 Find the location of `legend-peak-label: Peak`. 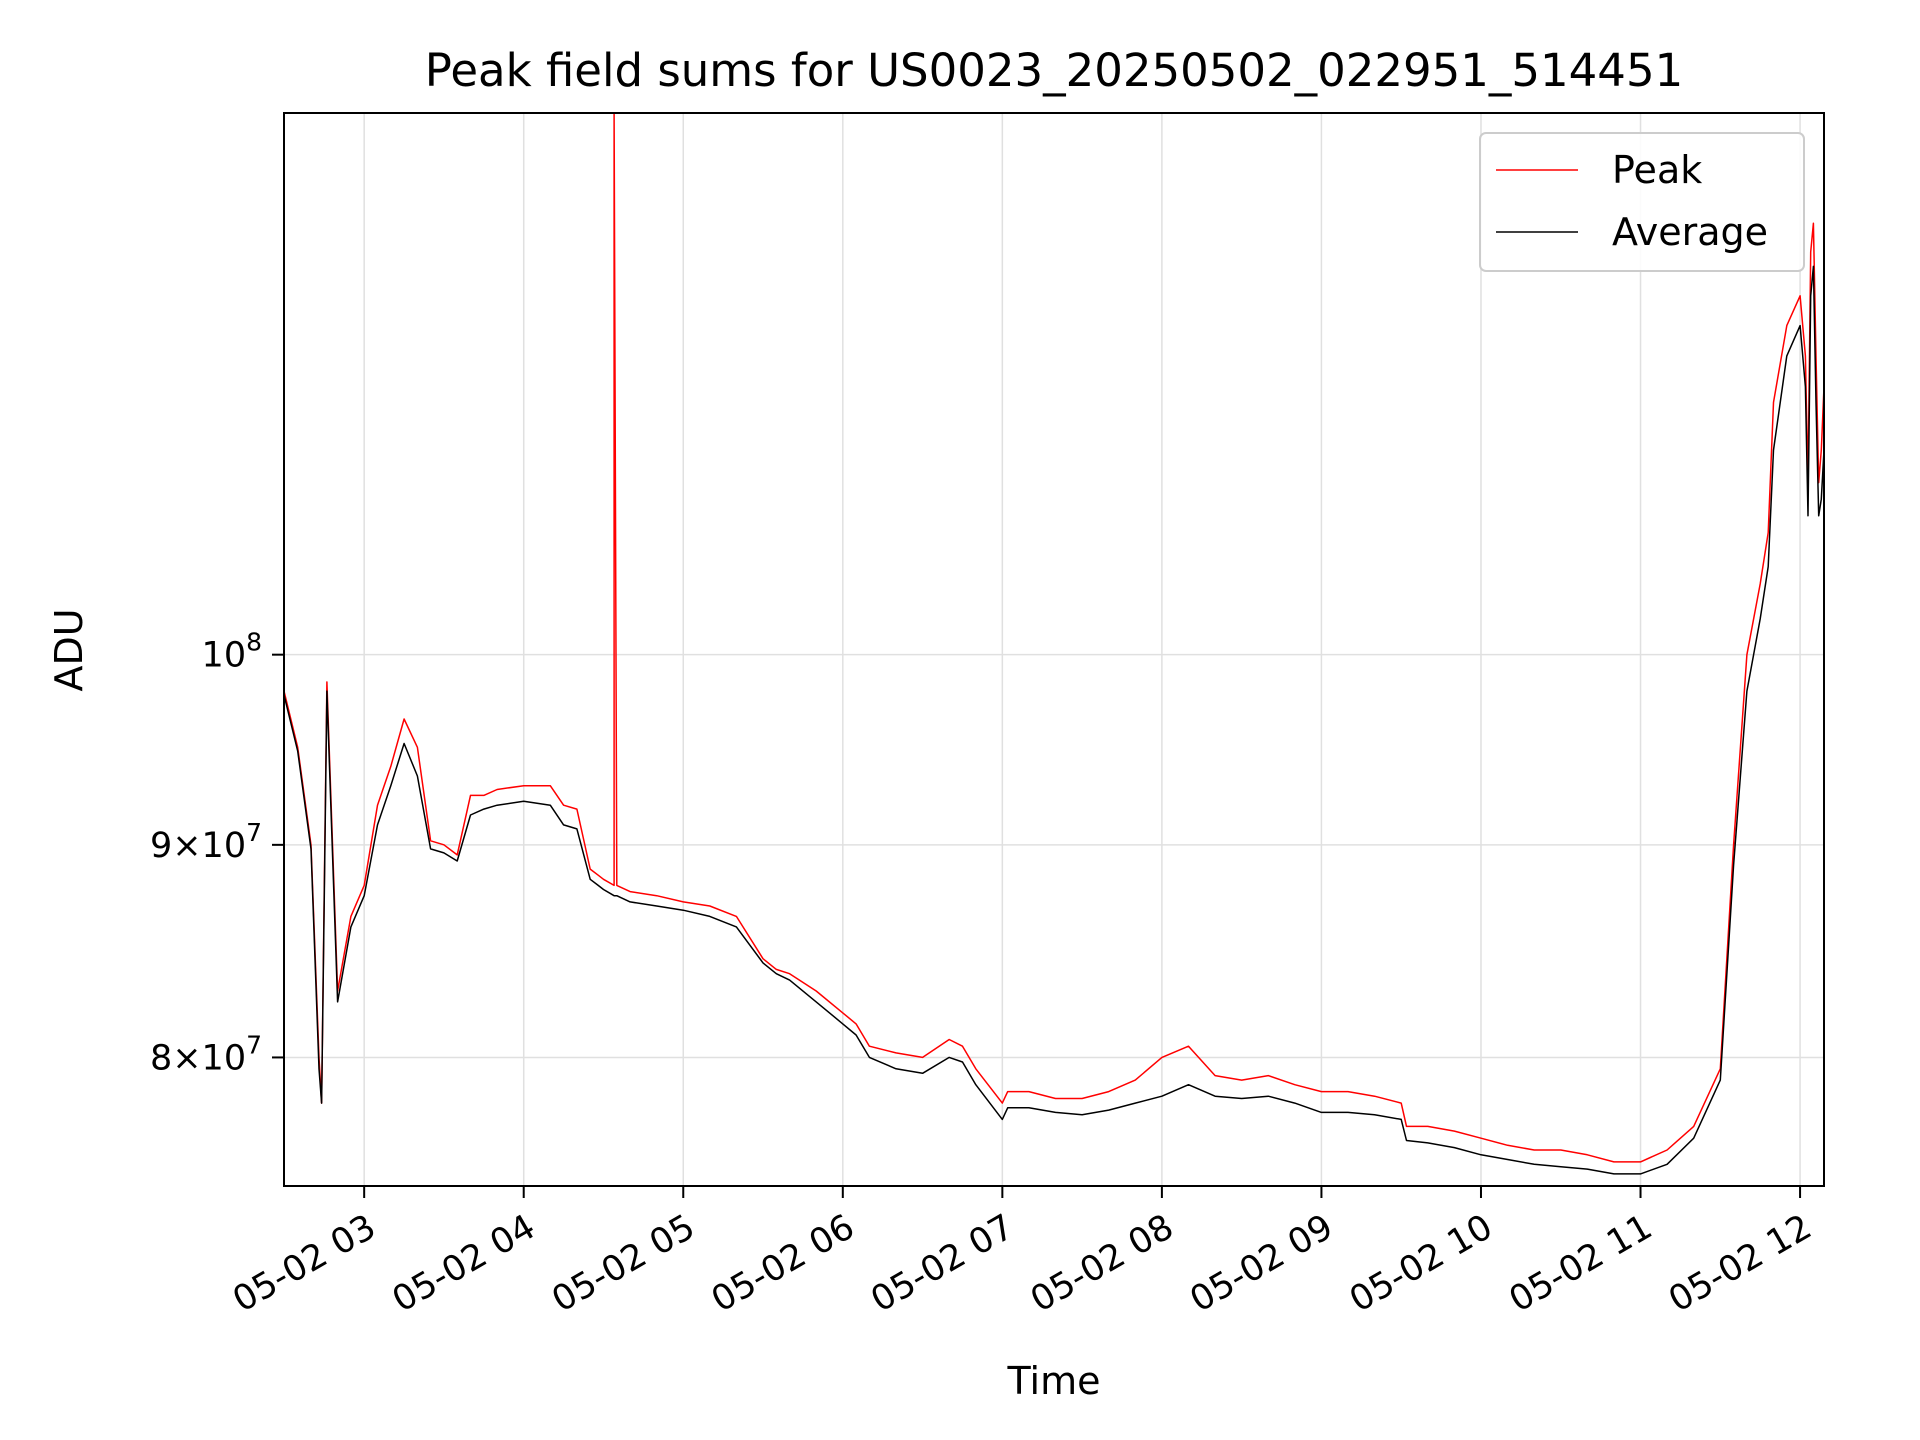

legend-peak-label: Peak is located at coordinates (1657, 170).